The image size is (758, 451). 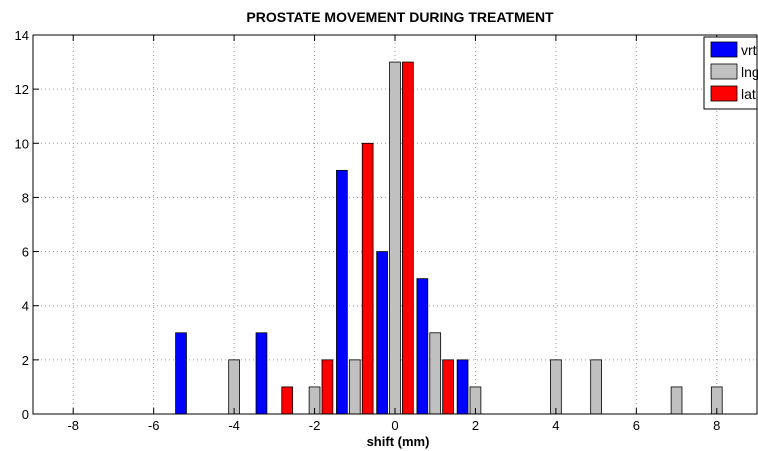 I want to click on y-tick-label: 6, so click(x=25, y=252).